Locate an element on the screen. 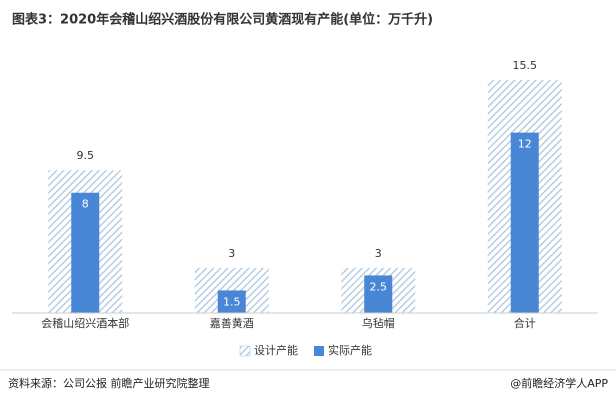 The height and width of the screenshot is (404, 616). x-tick-label: 乌毡帽 is located at coordinates (378, 323).